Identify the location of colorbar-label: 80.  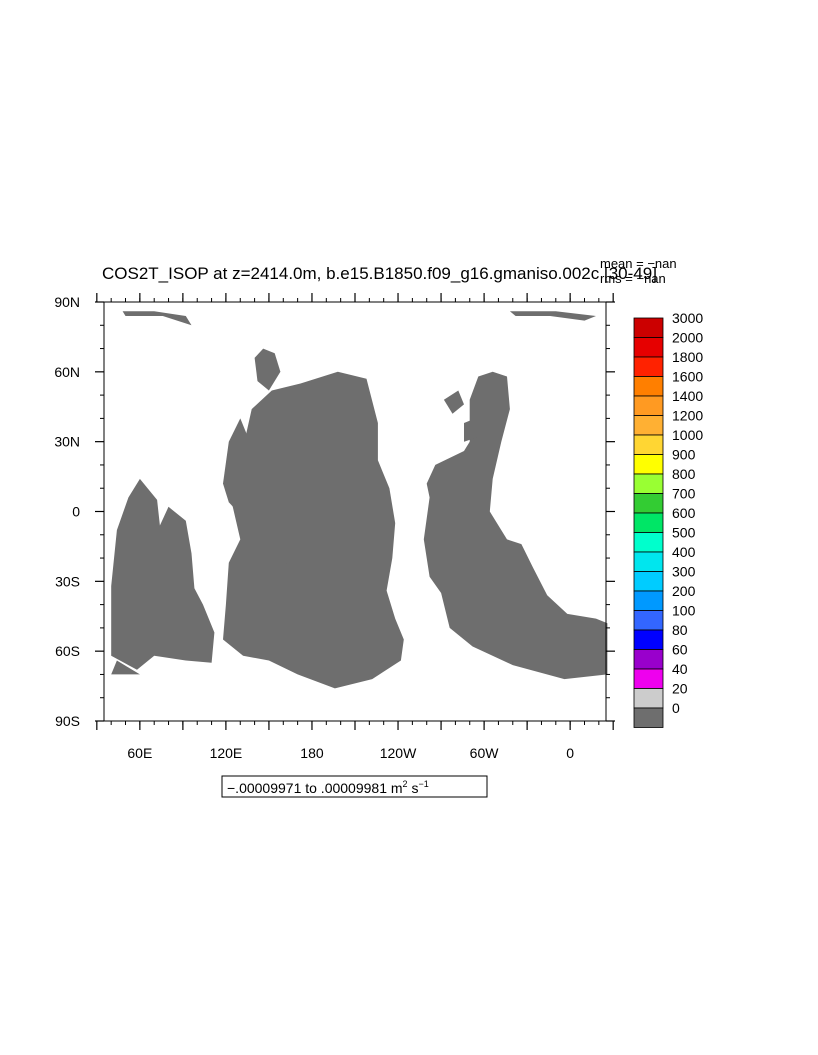
(680, 630).